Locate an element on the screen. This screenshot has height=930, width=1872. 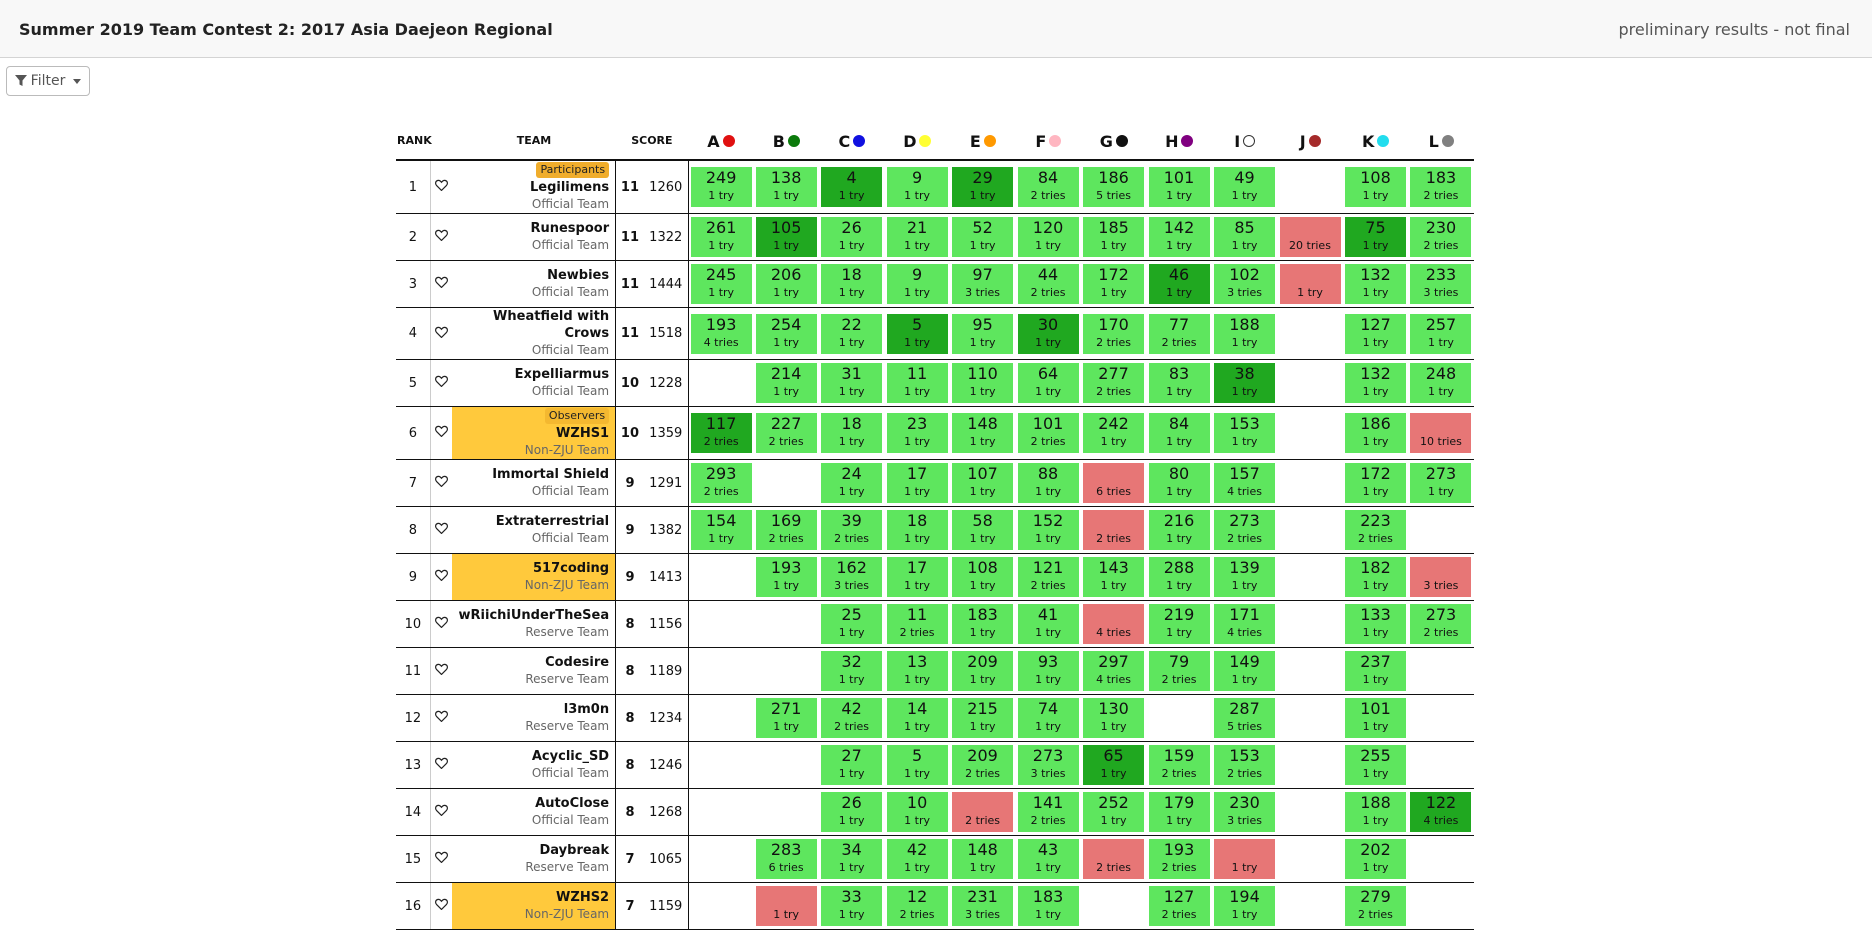
problem-cell: 95 1 try is located at coordinates (983, 333).